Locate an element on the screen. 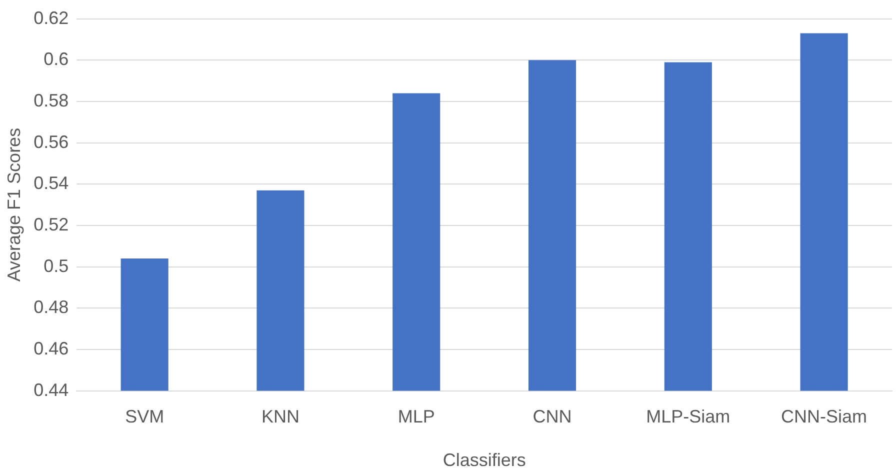 The image size is (896, 476). y-tick-label: 0.6 is located at coordinates (56, 59).